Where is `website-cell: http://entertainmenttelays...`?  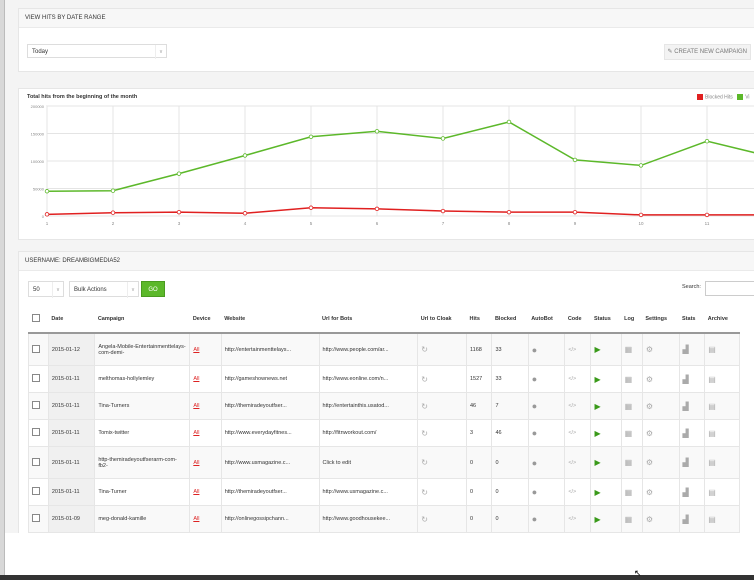 website-cell: http://entertainmenttelays... is located at coordinates (270, 349).